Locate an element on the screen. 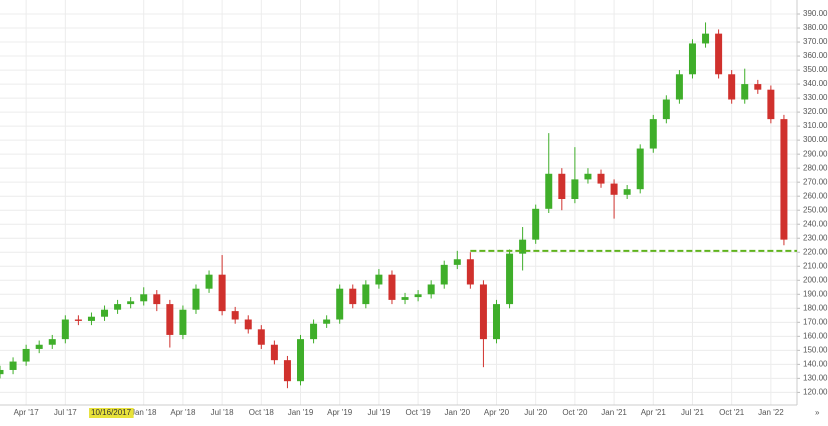  y-tick-label: 320.00 is located at coordinates (815, 111).